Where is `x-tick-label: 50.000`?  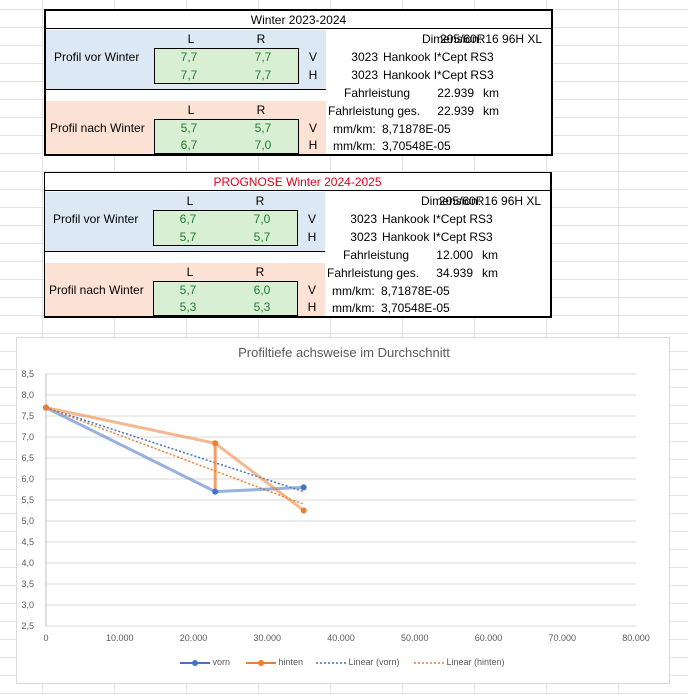
x-tick-label: 50.000 is located at coordinates (415, 638).